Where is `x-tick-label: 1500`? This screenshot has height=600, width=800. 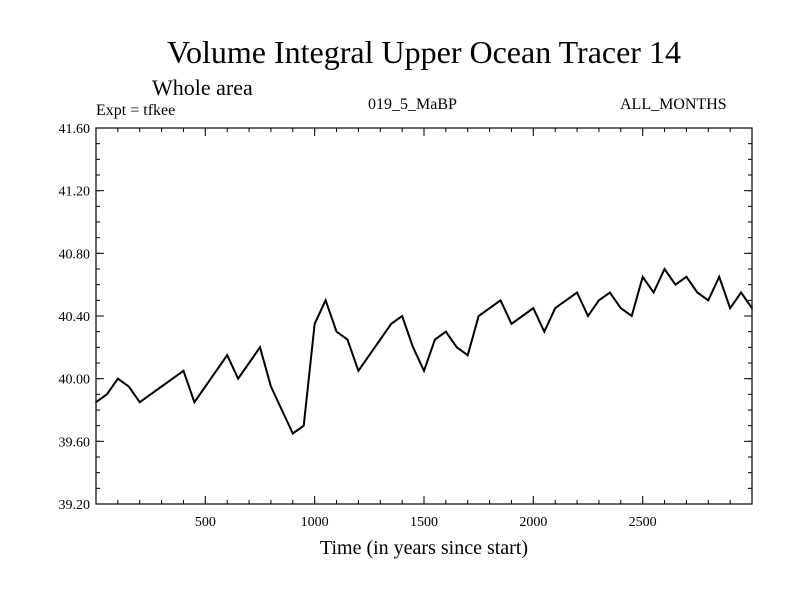
x-tick-label: 1500 is located at coordinates (424, 522).